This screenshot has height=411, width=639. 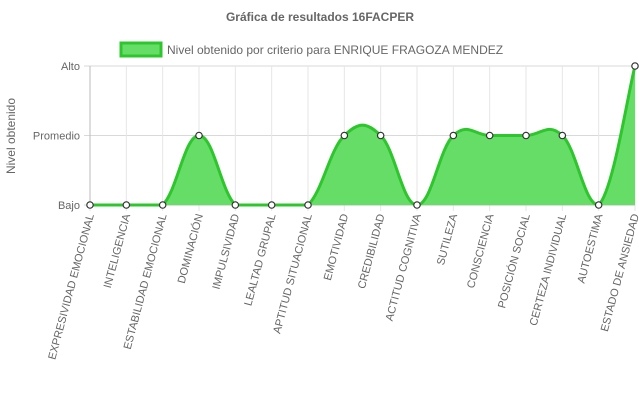 What do you see at coordinates (514, 260) in the screenshot?
I see `x-tick-label: POSICIÓN SOCIAL` at bounding box center [514, 260].